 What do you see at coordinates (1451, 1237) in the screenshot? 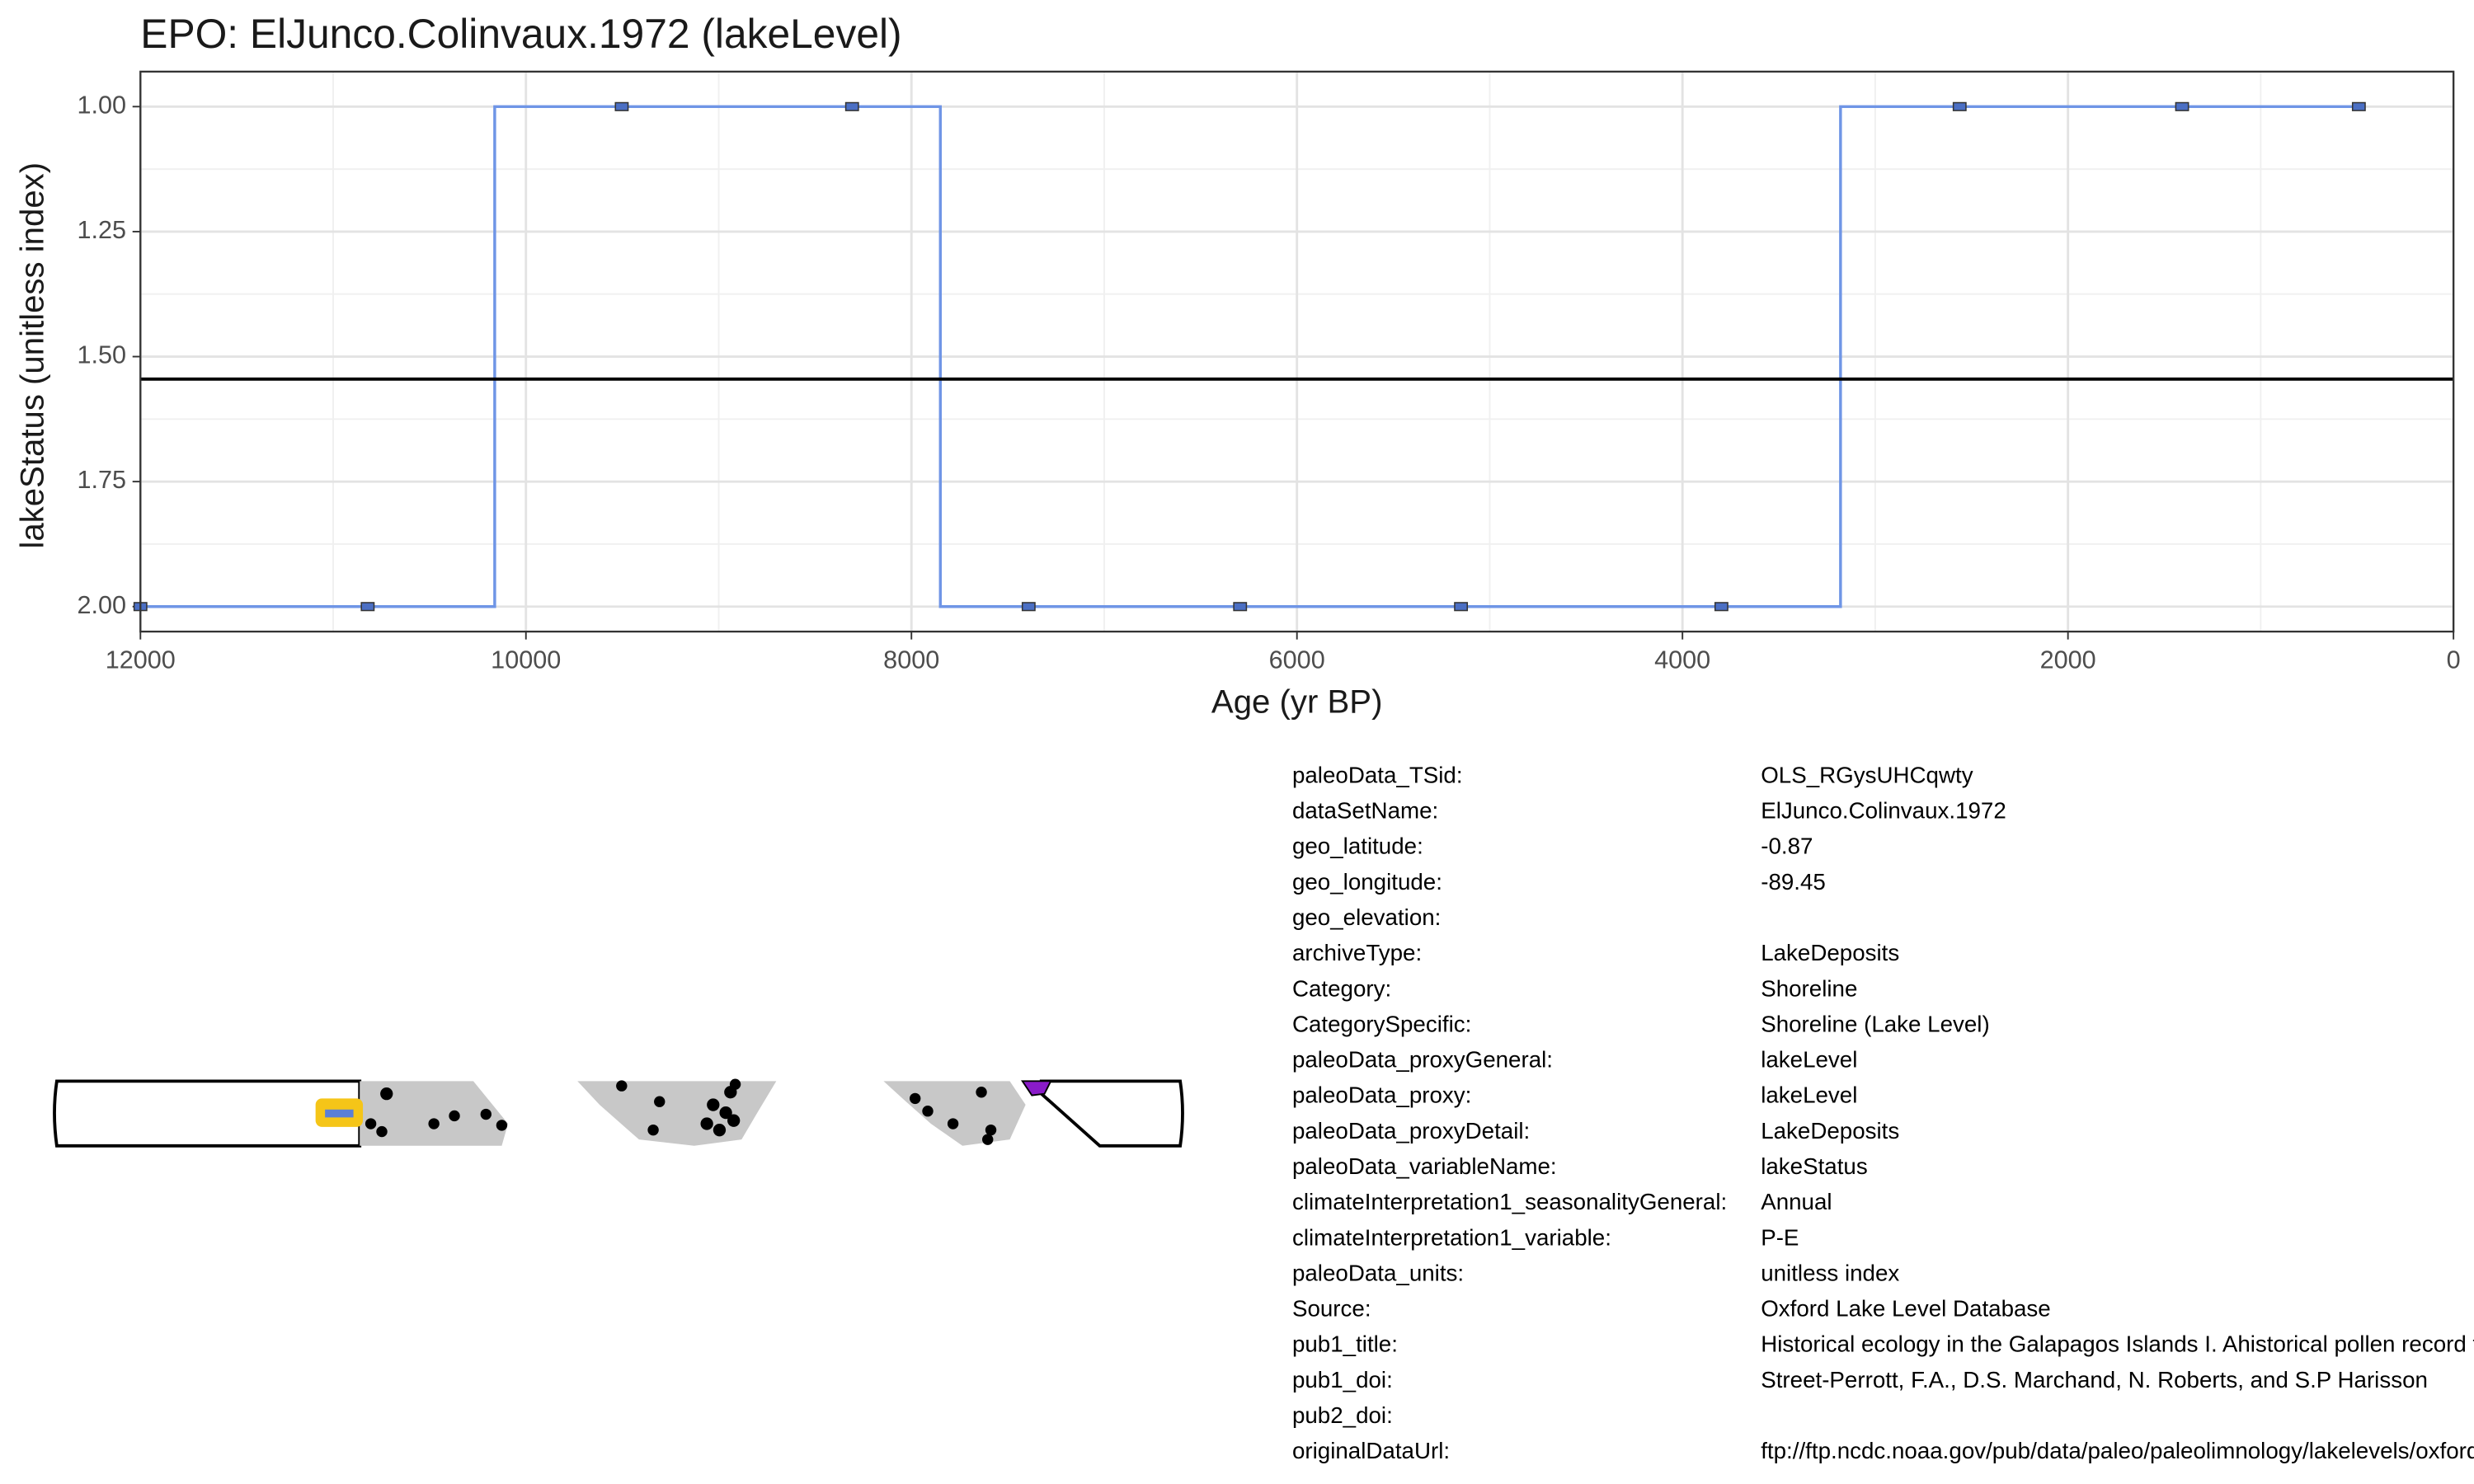
I see `meta-key: climateInterpretation1_variable:` at bounding box center [1451, 1237].